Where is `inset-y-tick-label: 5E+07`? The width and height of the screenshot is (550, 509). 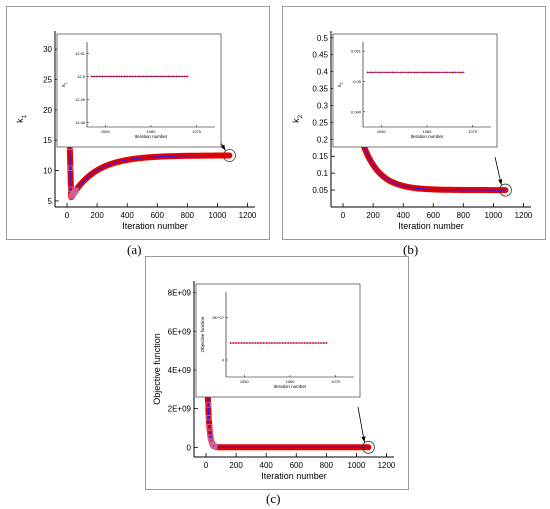
inset-y-tick-label: 5E+07 is located at coordinates (218, 317).